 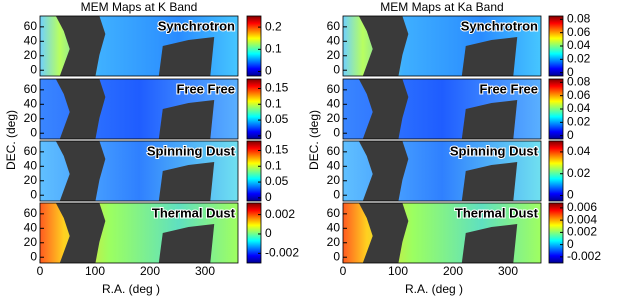 I want to click on chart-title: MEM Maps at K Band, so click(x=139, y=7).